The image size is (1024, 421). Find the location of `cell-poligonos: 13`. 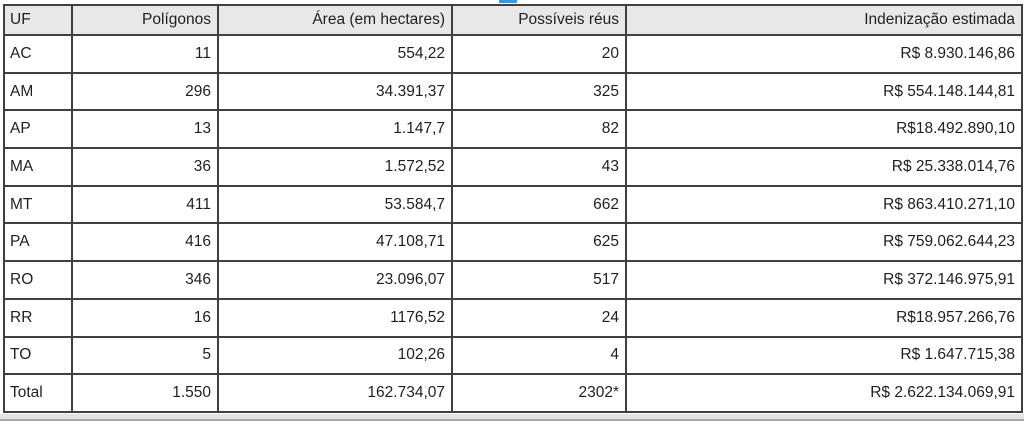

cell-poligonos: 13 is located at coordinates (145, 129).